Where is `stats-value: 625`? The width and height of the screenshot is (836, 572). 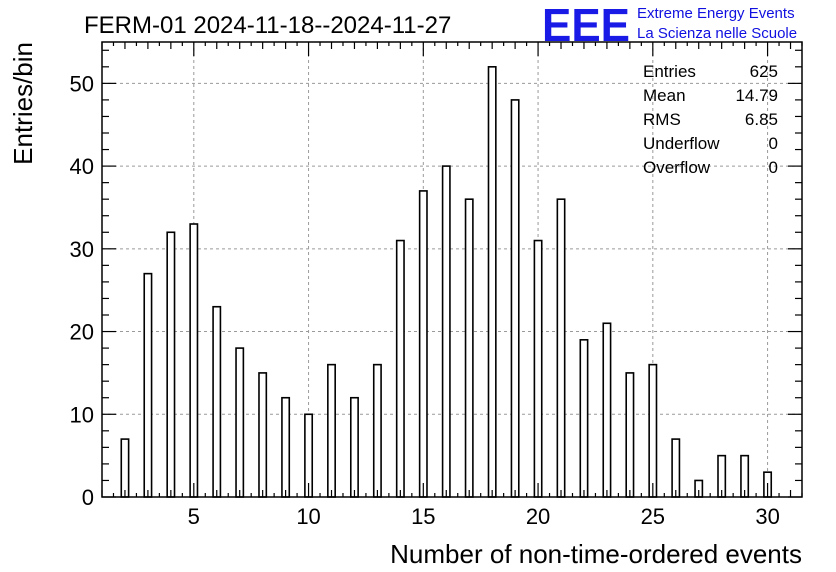
stats-value: 625 is located at coordinates (764, 71).